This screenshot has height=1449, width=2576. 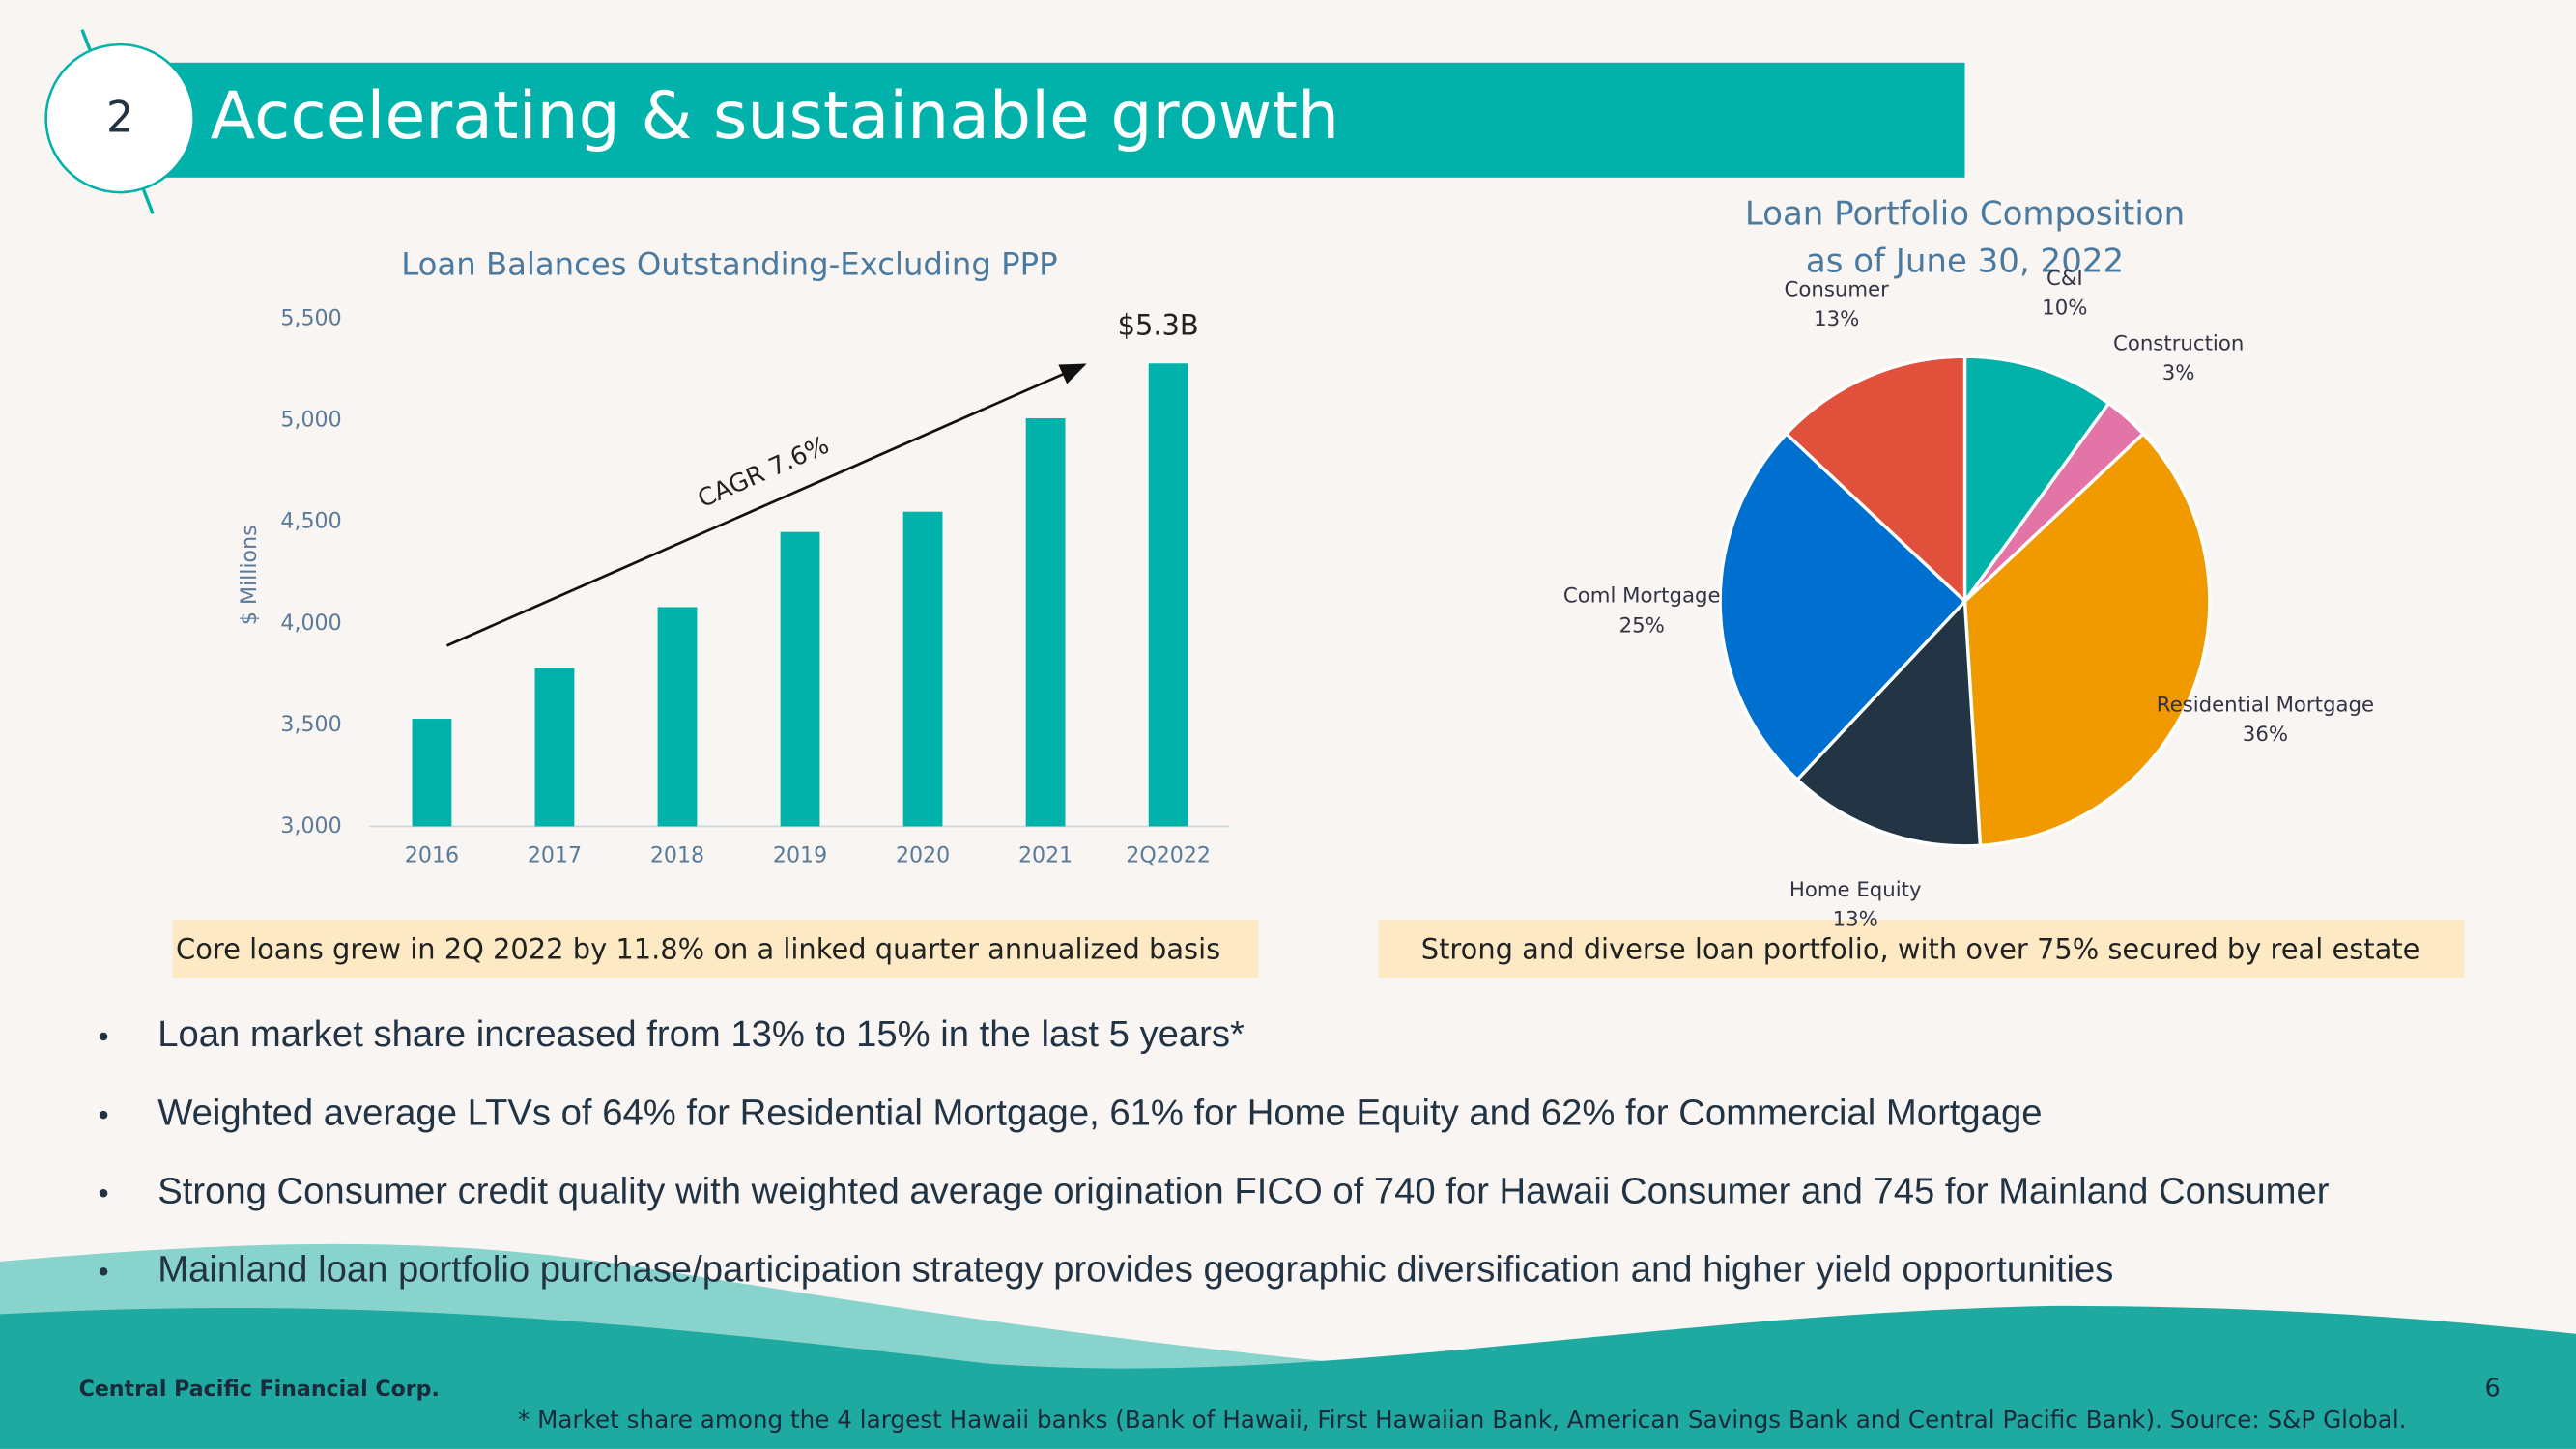 What do you see at coordinates (766, 505) in the screenshot?
I see `cagr-arrow` at bounding box center [766, 505].